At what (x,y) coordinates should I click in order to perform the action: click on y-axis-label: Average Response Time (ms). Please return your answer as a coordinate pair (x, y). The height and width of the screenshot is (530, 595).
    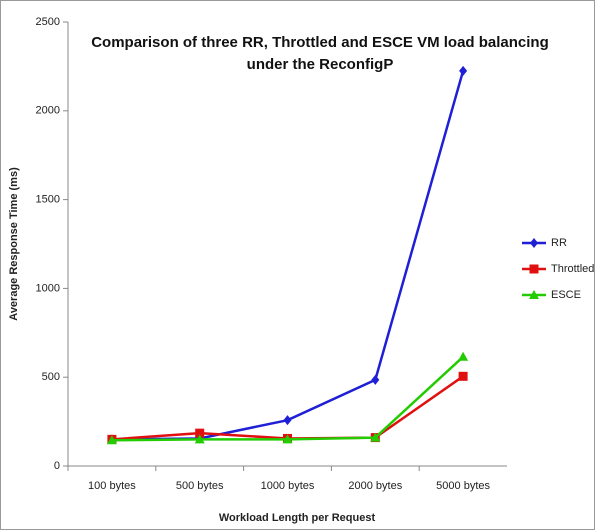
    Looking at the image, I should click on (14, 244).